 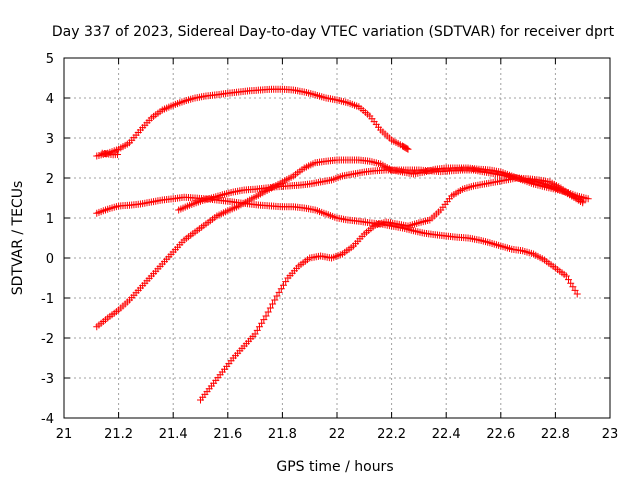 What do you see at coordinates (118, 434) in the screenshot?
I see `x-tick-label: 21.2` at bounding box center [118, 434].